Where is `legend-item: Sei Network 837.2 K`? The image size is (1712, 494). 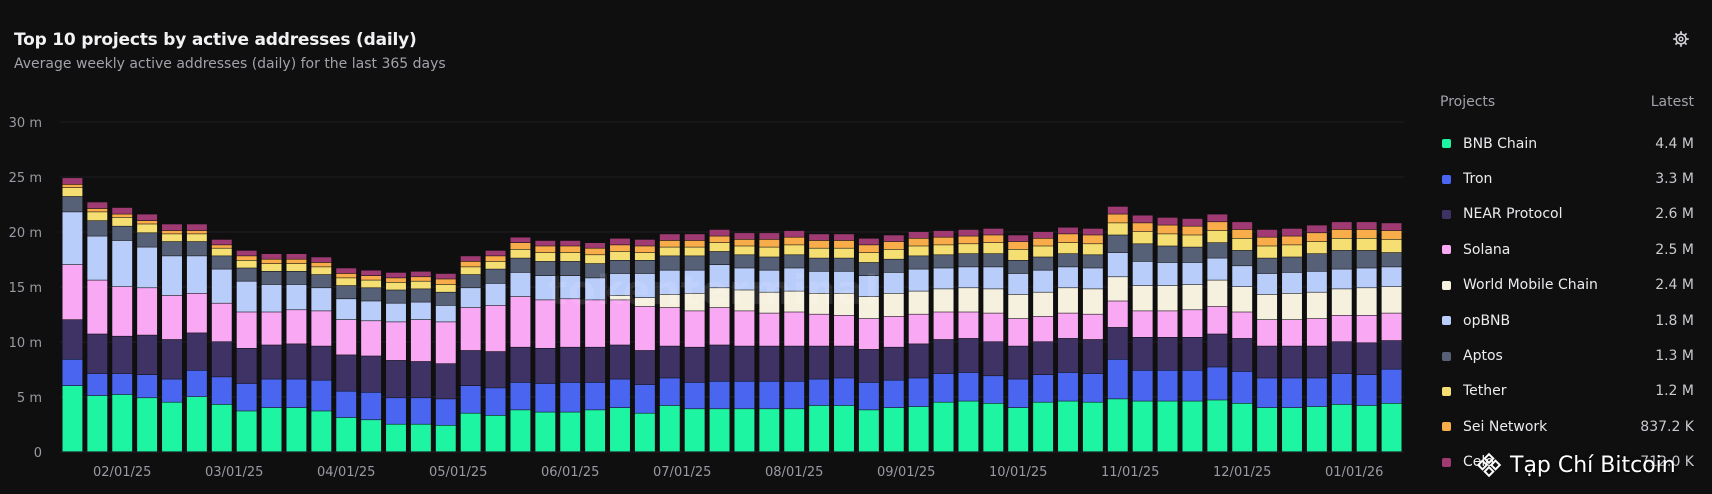 legend-item: Sei Network 837.2 K is located at coordinates (1567, 426).